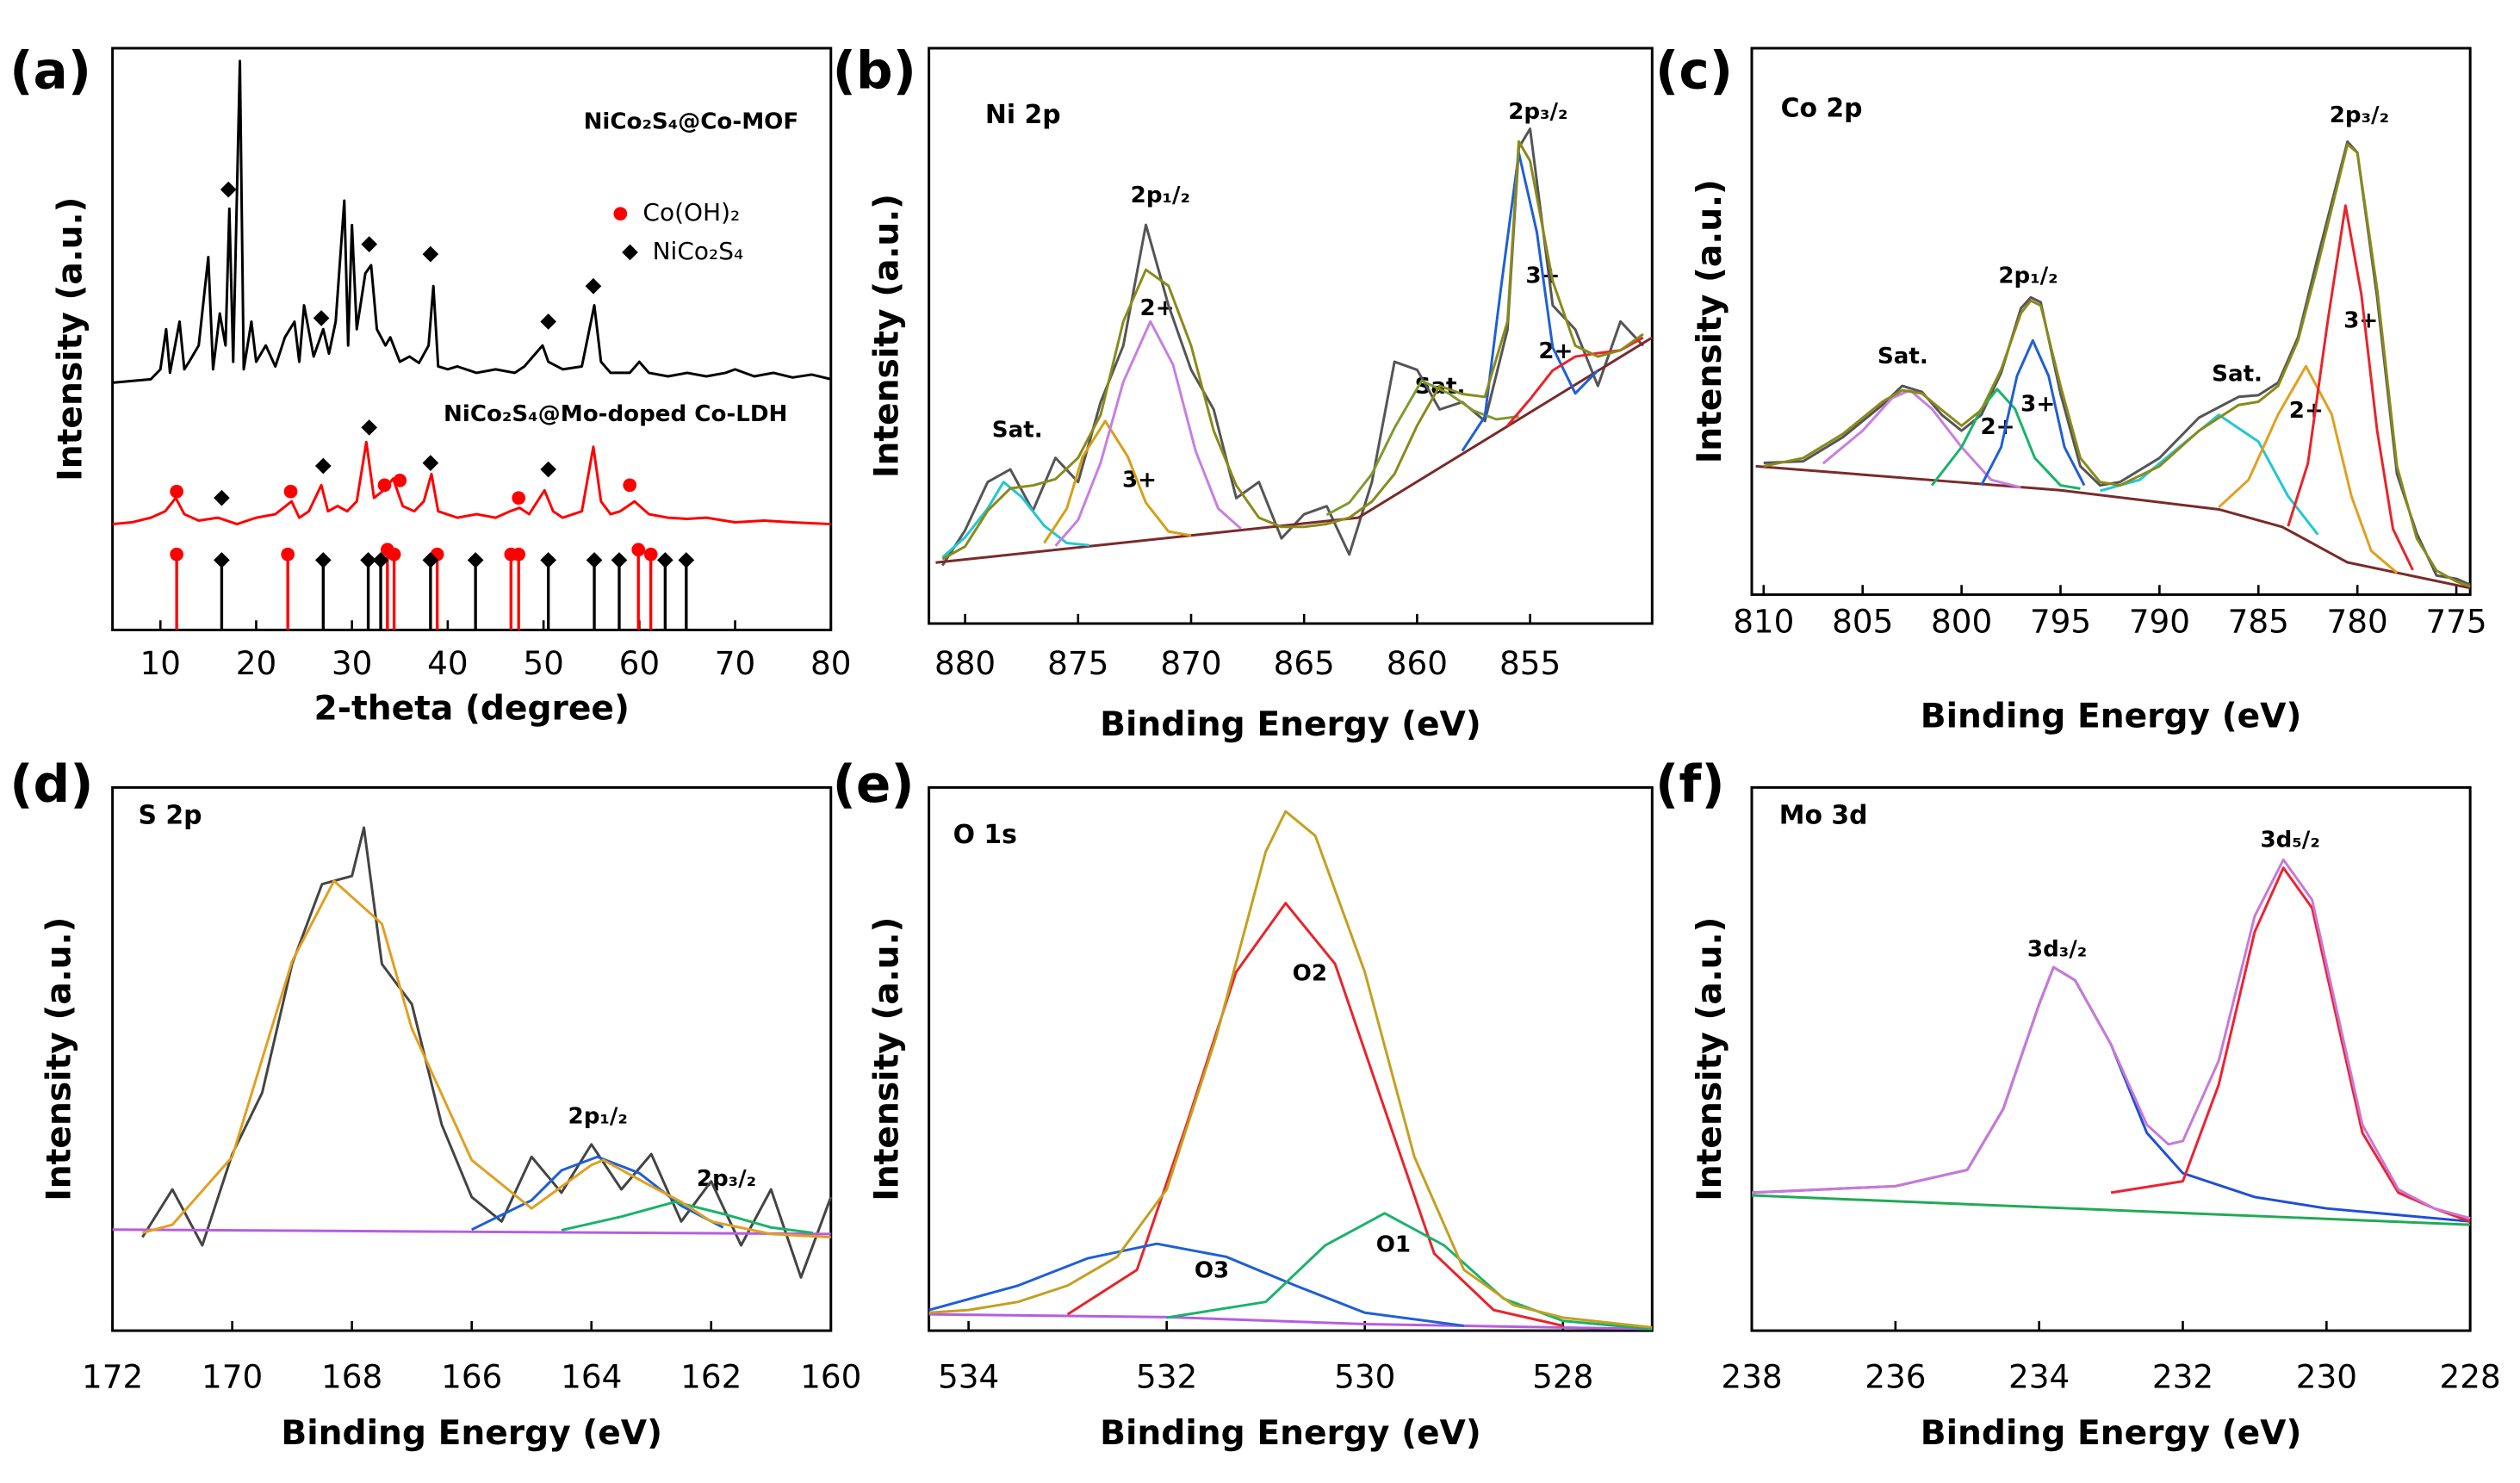 This screenshot has width=2520, height=1483. Describe the element at coordinates (874, 785) in the screenshot. I see `panel-label: (e)` at that location.